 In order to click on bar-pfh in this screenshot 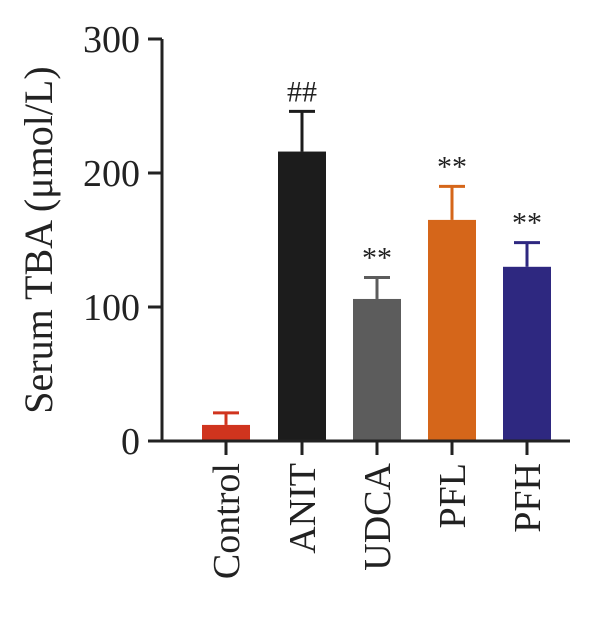, I will do `click(527, 353)`.